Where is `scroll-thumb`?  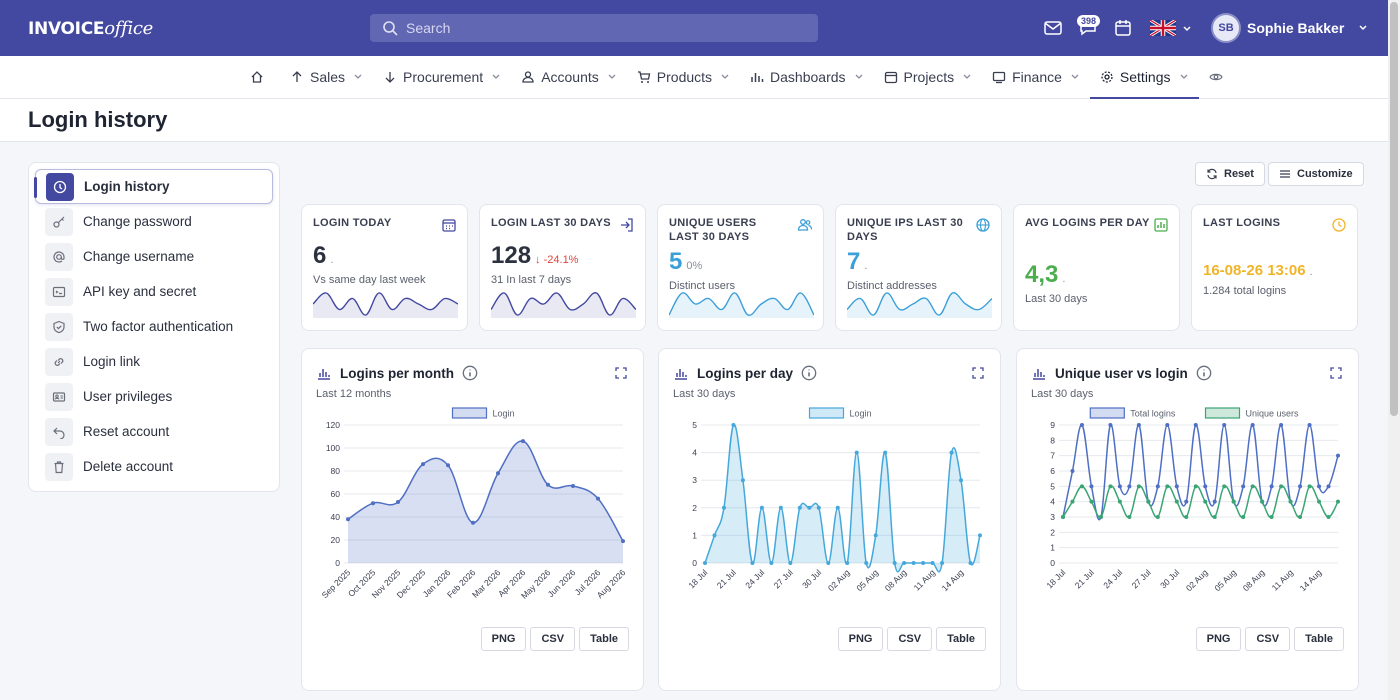 scroll-thumb is located at coordinates (1394, 209).